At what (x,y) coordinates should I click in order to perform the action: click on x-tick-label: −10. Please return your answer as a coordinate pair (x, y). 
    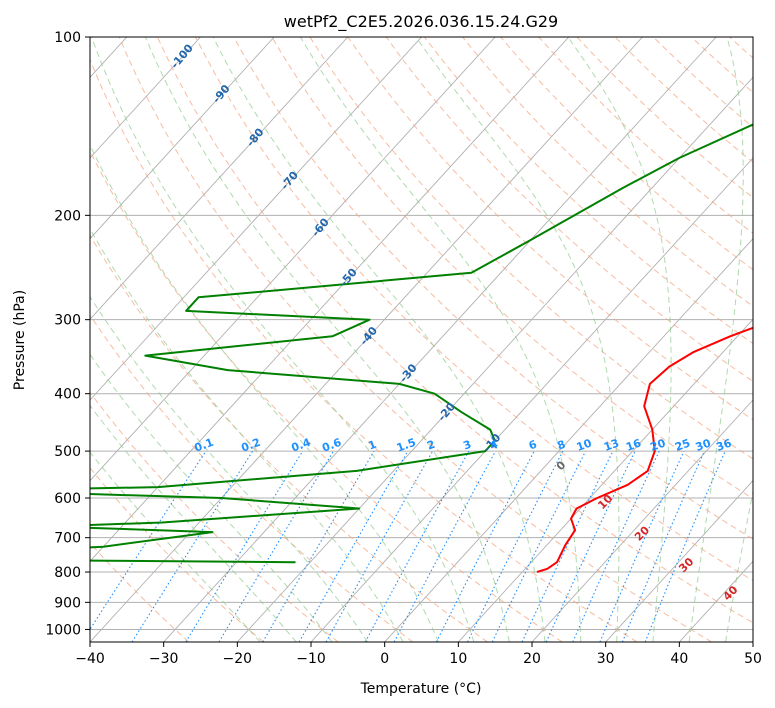
    Looking at the image, I should click on (311, 659).